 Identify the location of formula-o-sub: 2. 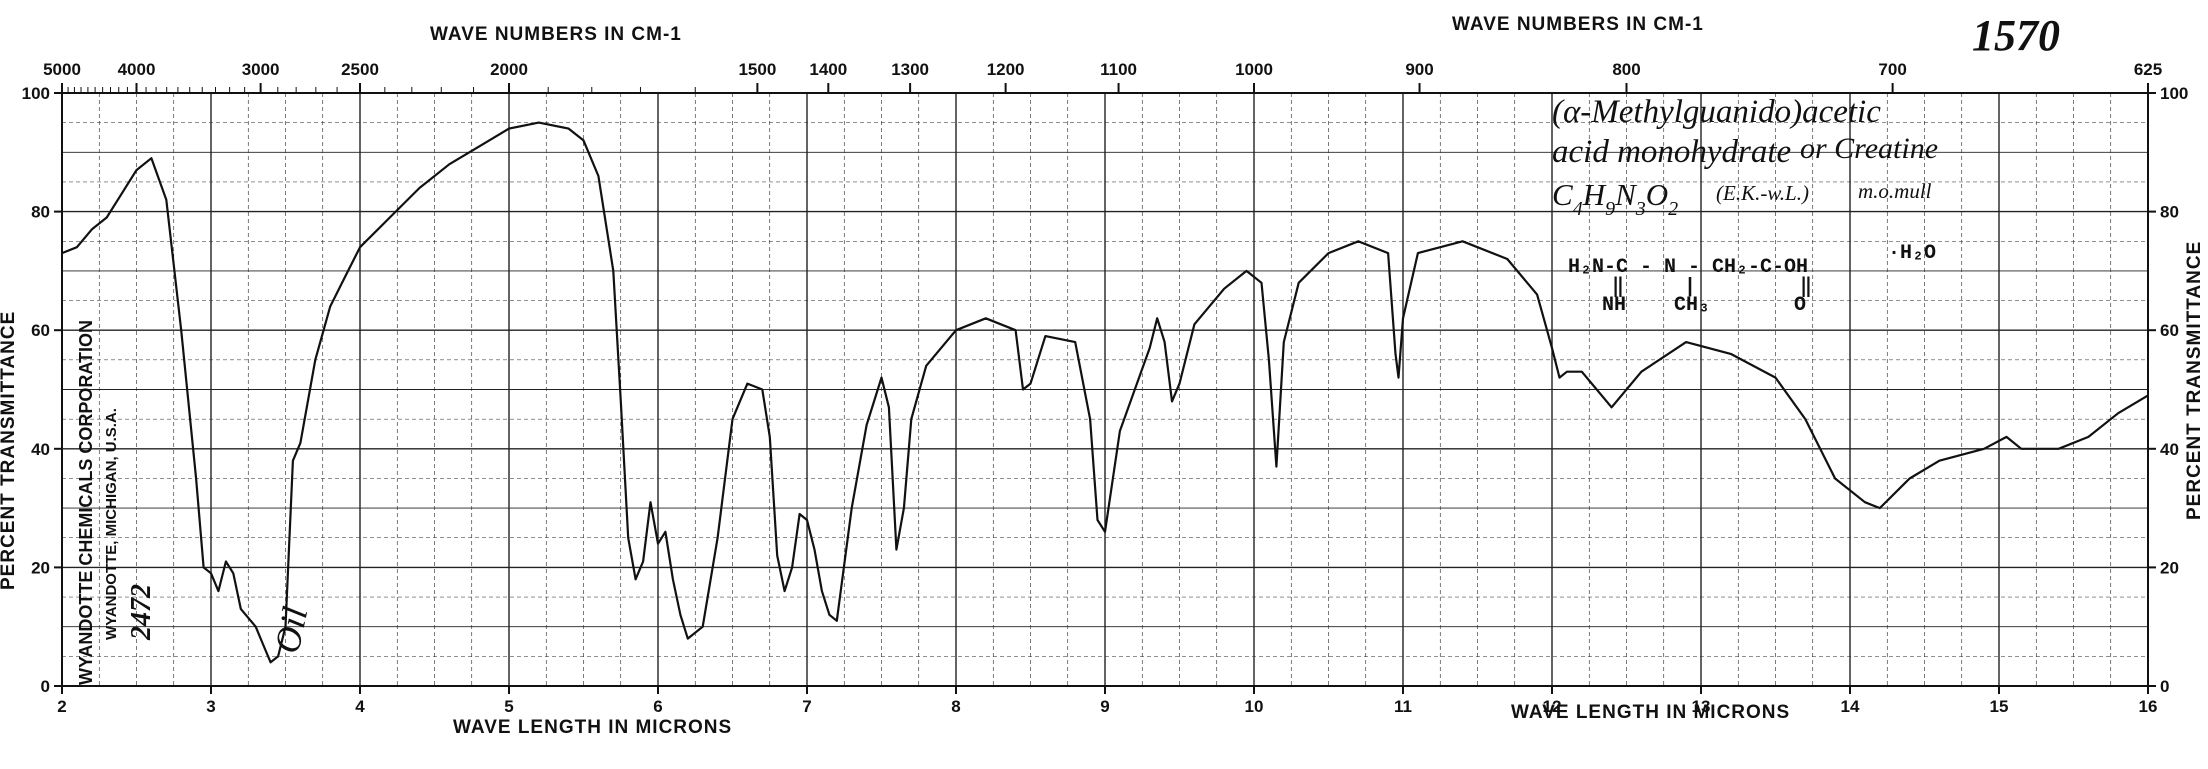
(1673, 209).